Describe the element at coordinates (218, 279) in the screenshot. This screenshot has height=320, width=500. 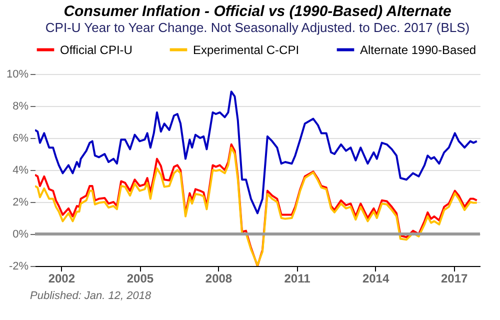
I see `x-tick-label: 2008` at that location.